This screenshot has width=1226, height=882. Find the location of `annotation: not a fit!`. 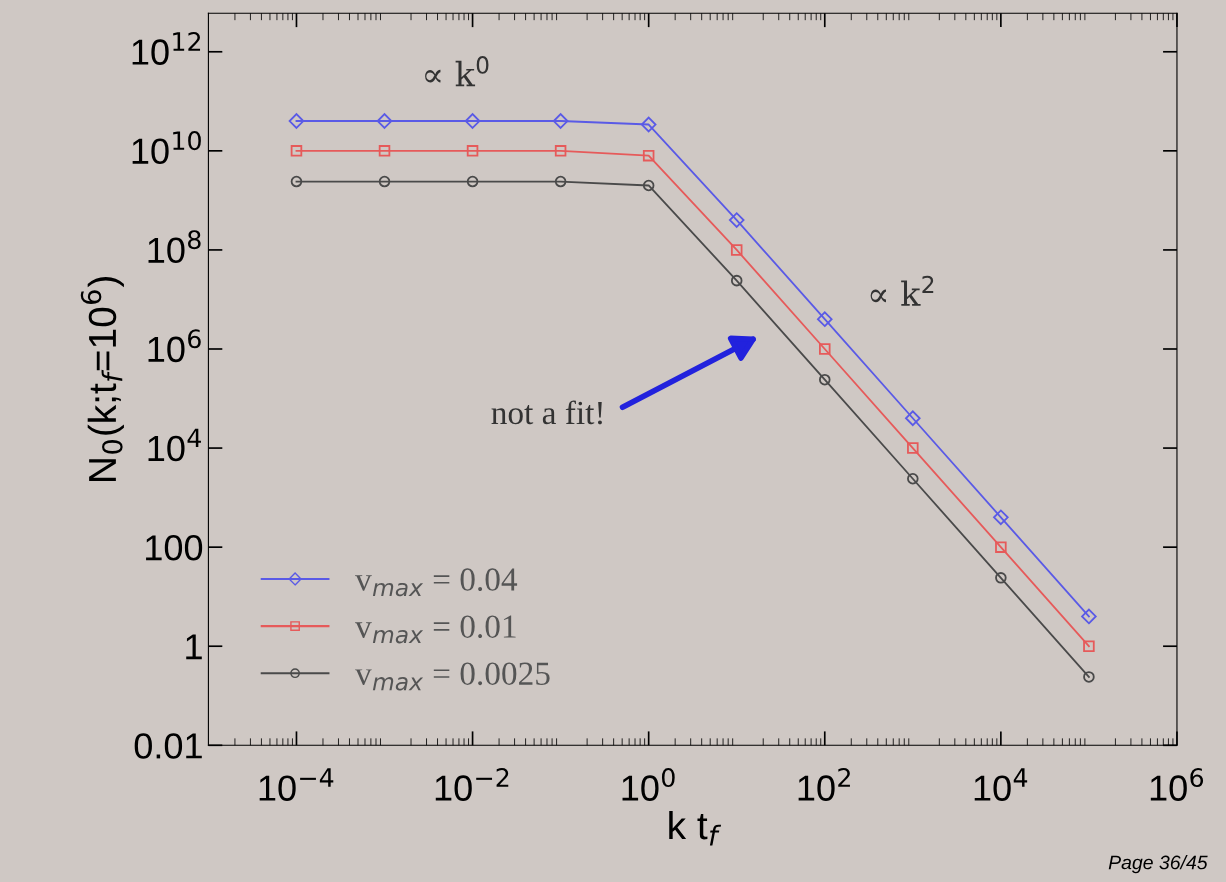

annotation: not a fit! is located at coordinates (546, 412).